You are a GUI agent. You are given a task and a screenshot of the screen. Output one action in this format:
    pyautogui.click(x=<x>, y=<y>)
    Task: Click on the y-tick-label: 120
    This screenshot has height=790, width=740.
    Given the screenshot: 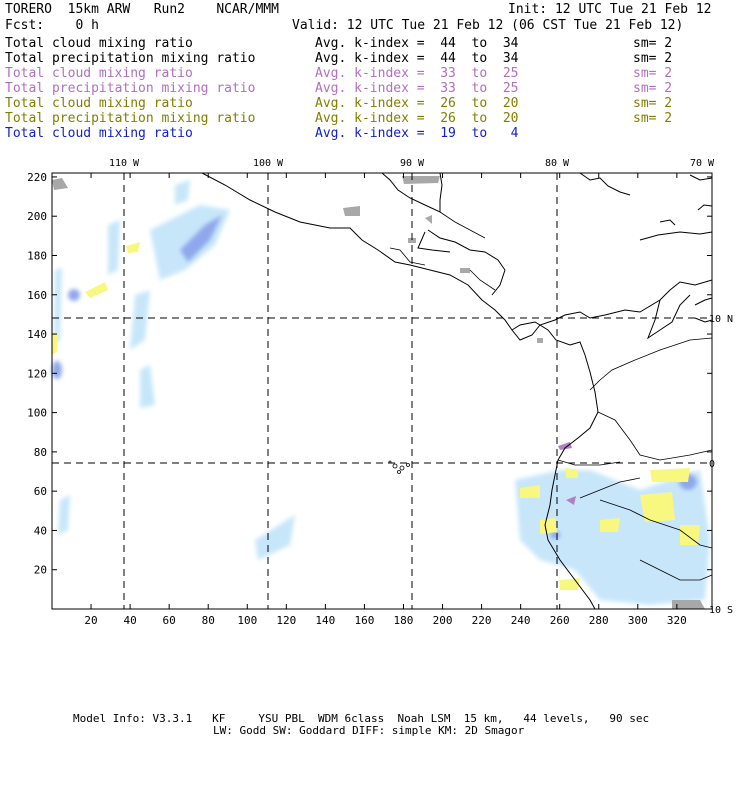 What is the action you would take?
    pyautogui.click(x=37, y=373)
    